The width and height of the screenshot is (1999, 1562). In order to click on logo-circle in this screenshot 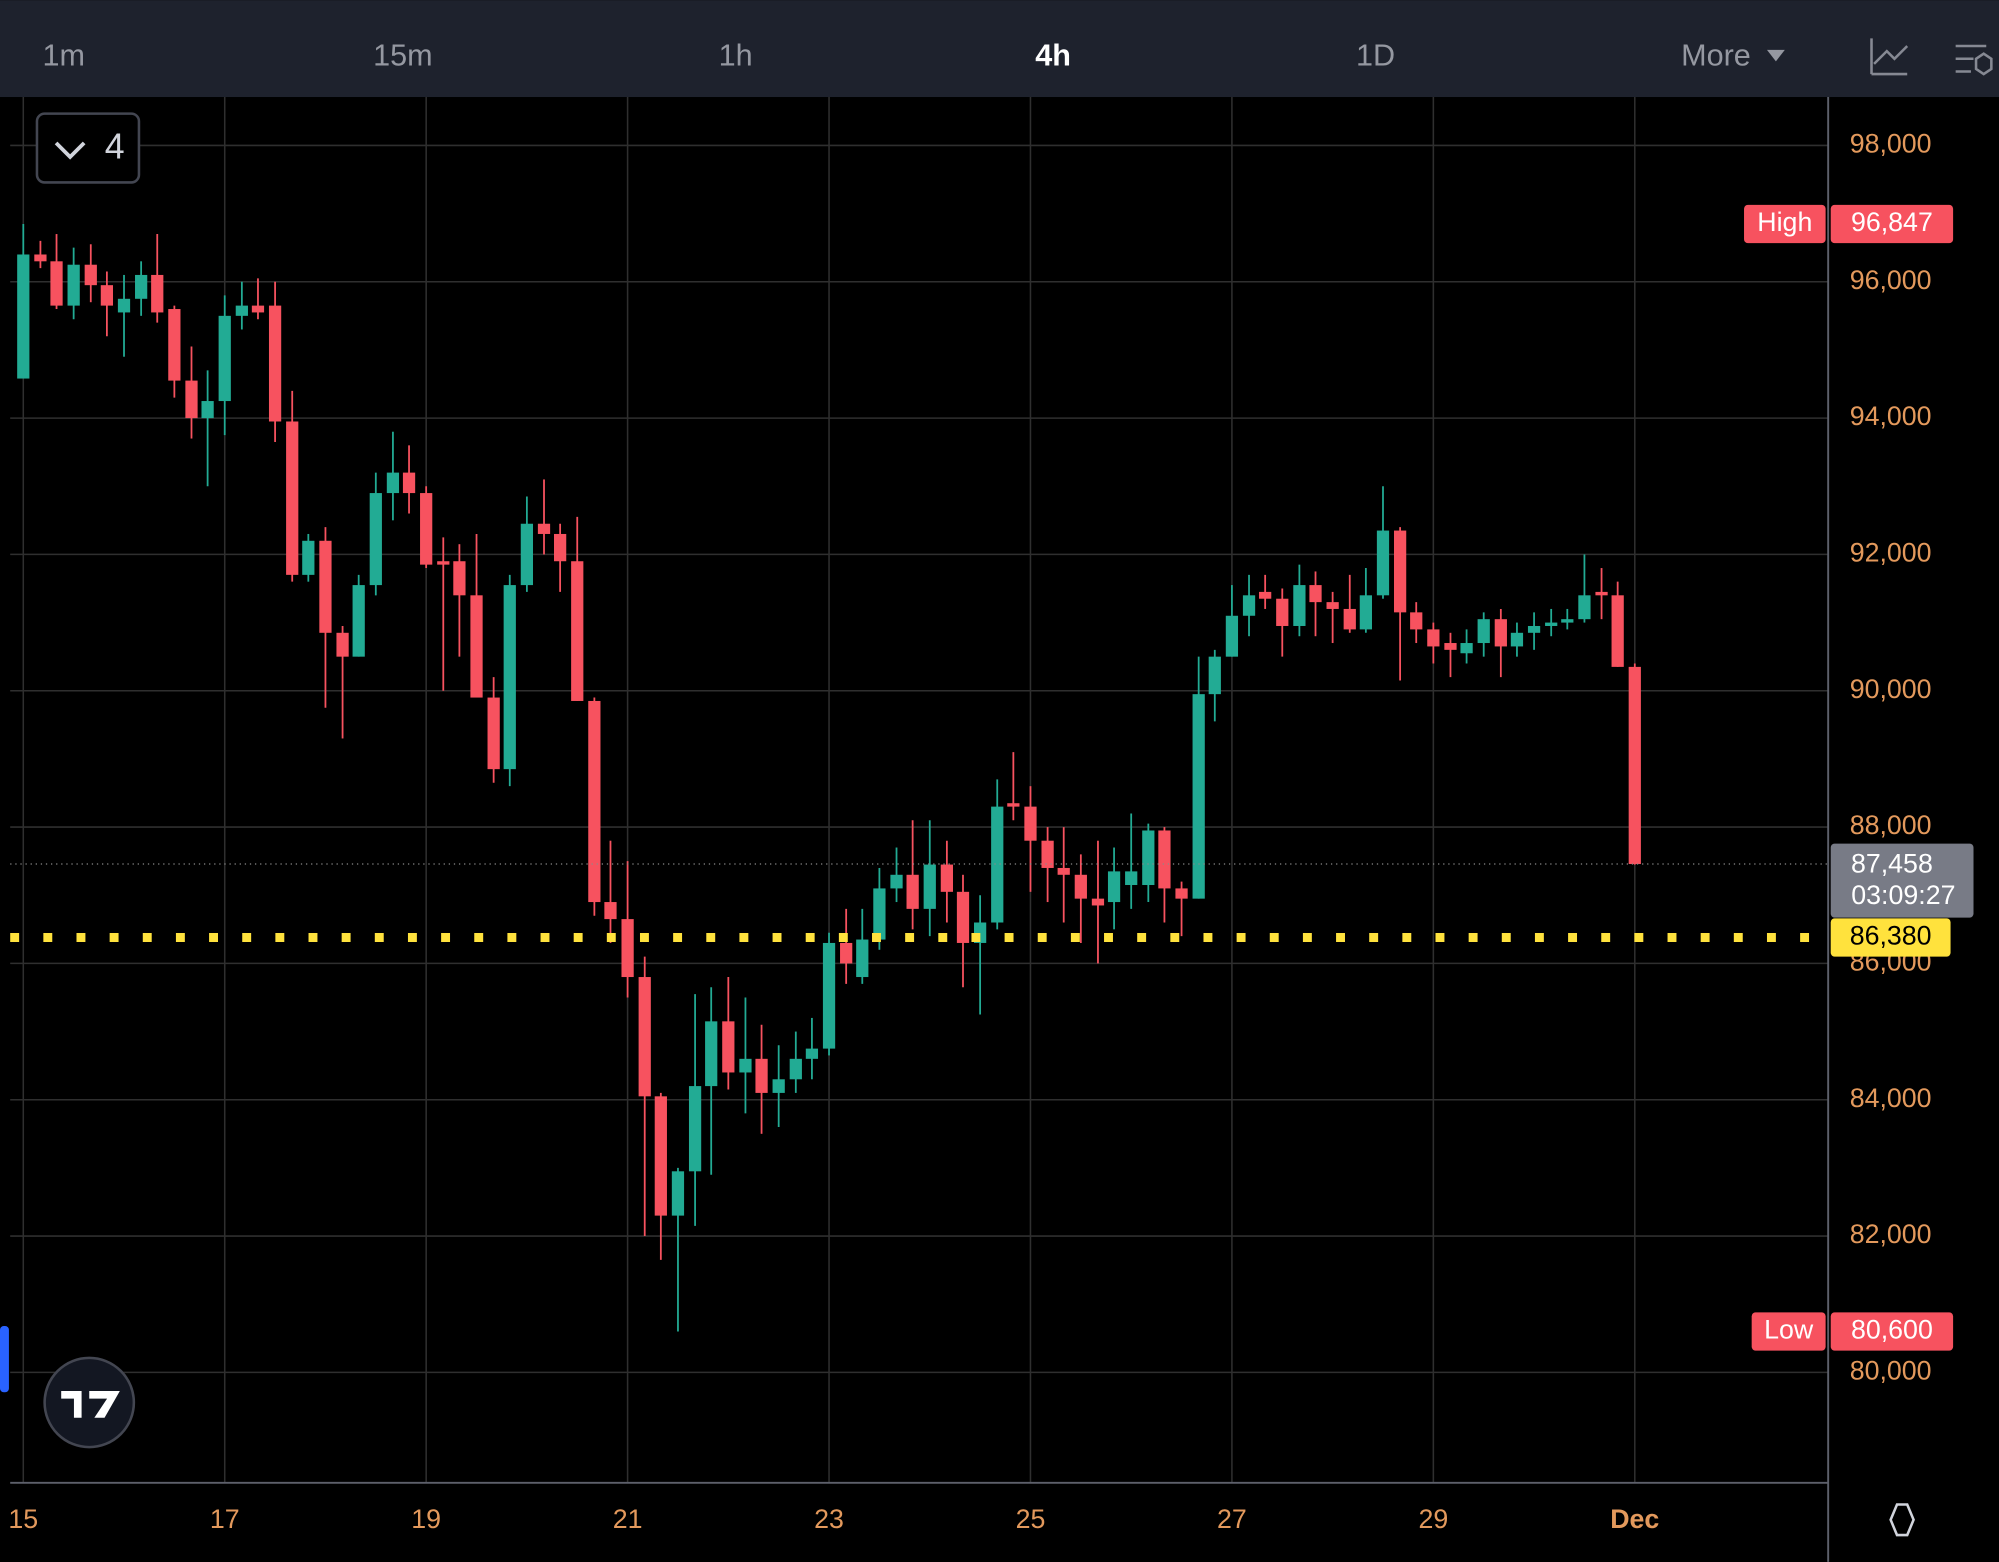, I will do `click(89, 1402)`.